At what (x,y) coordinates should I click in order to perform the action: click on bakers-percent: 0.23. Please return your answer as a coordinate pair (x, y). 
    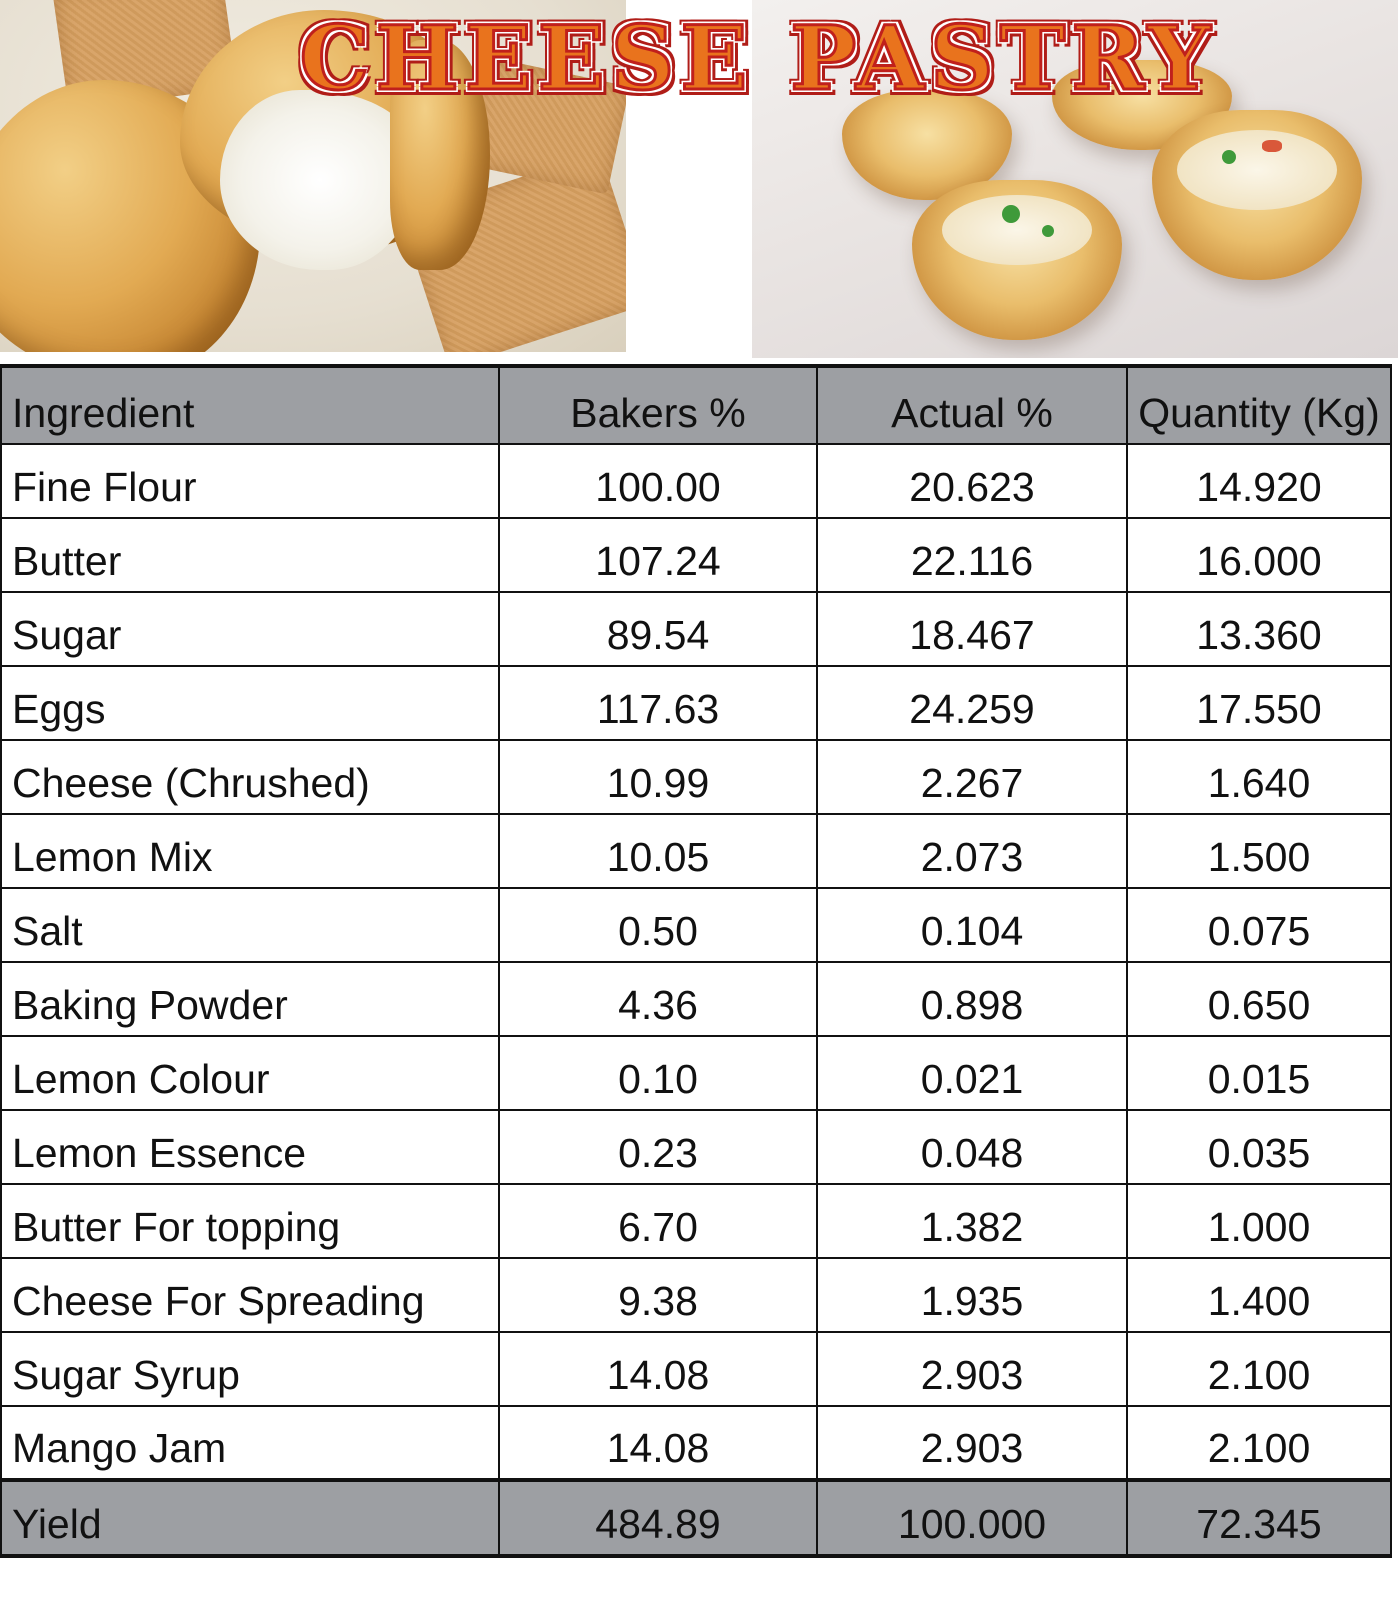
    Looking at the image, I should click on (658, 1147).